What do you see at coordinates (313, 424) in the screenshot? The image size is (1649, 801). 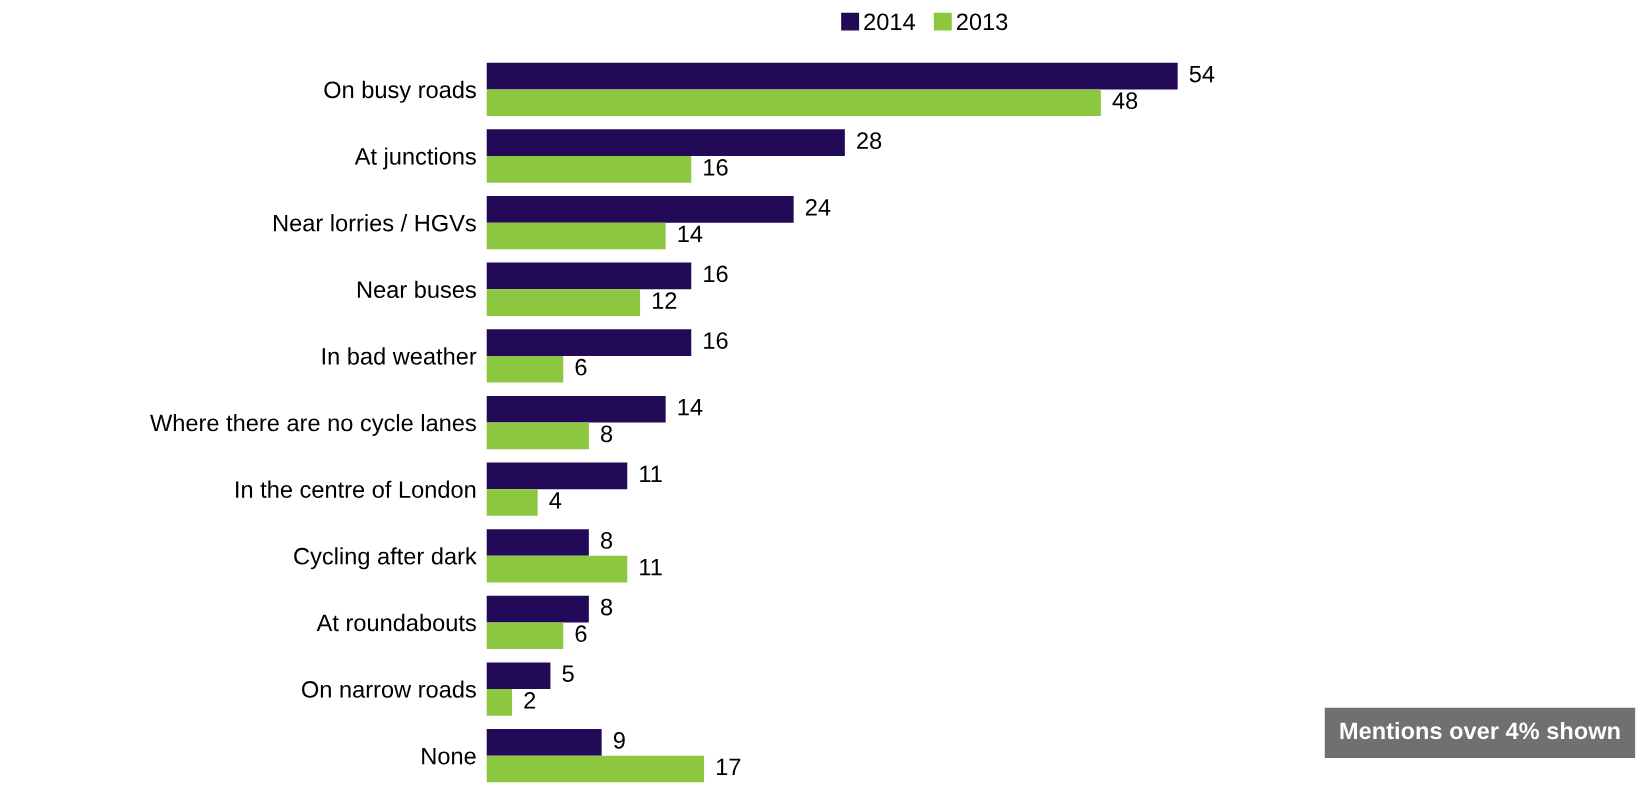 I see `y-tick-label: Where there are no cycle lanes` at bounding box center [313, 424].